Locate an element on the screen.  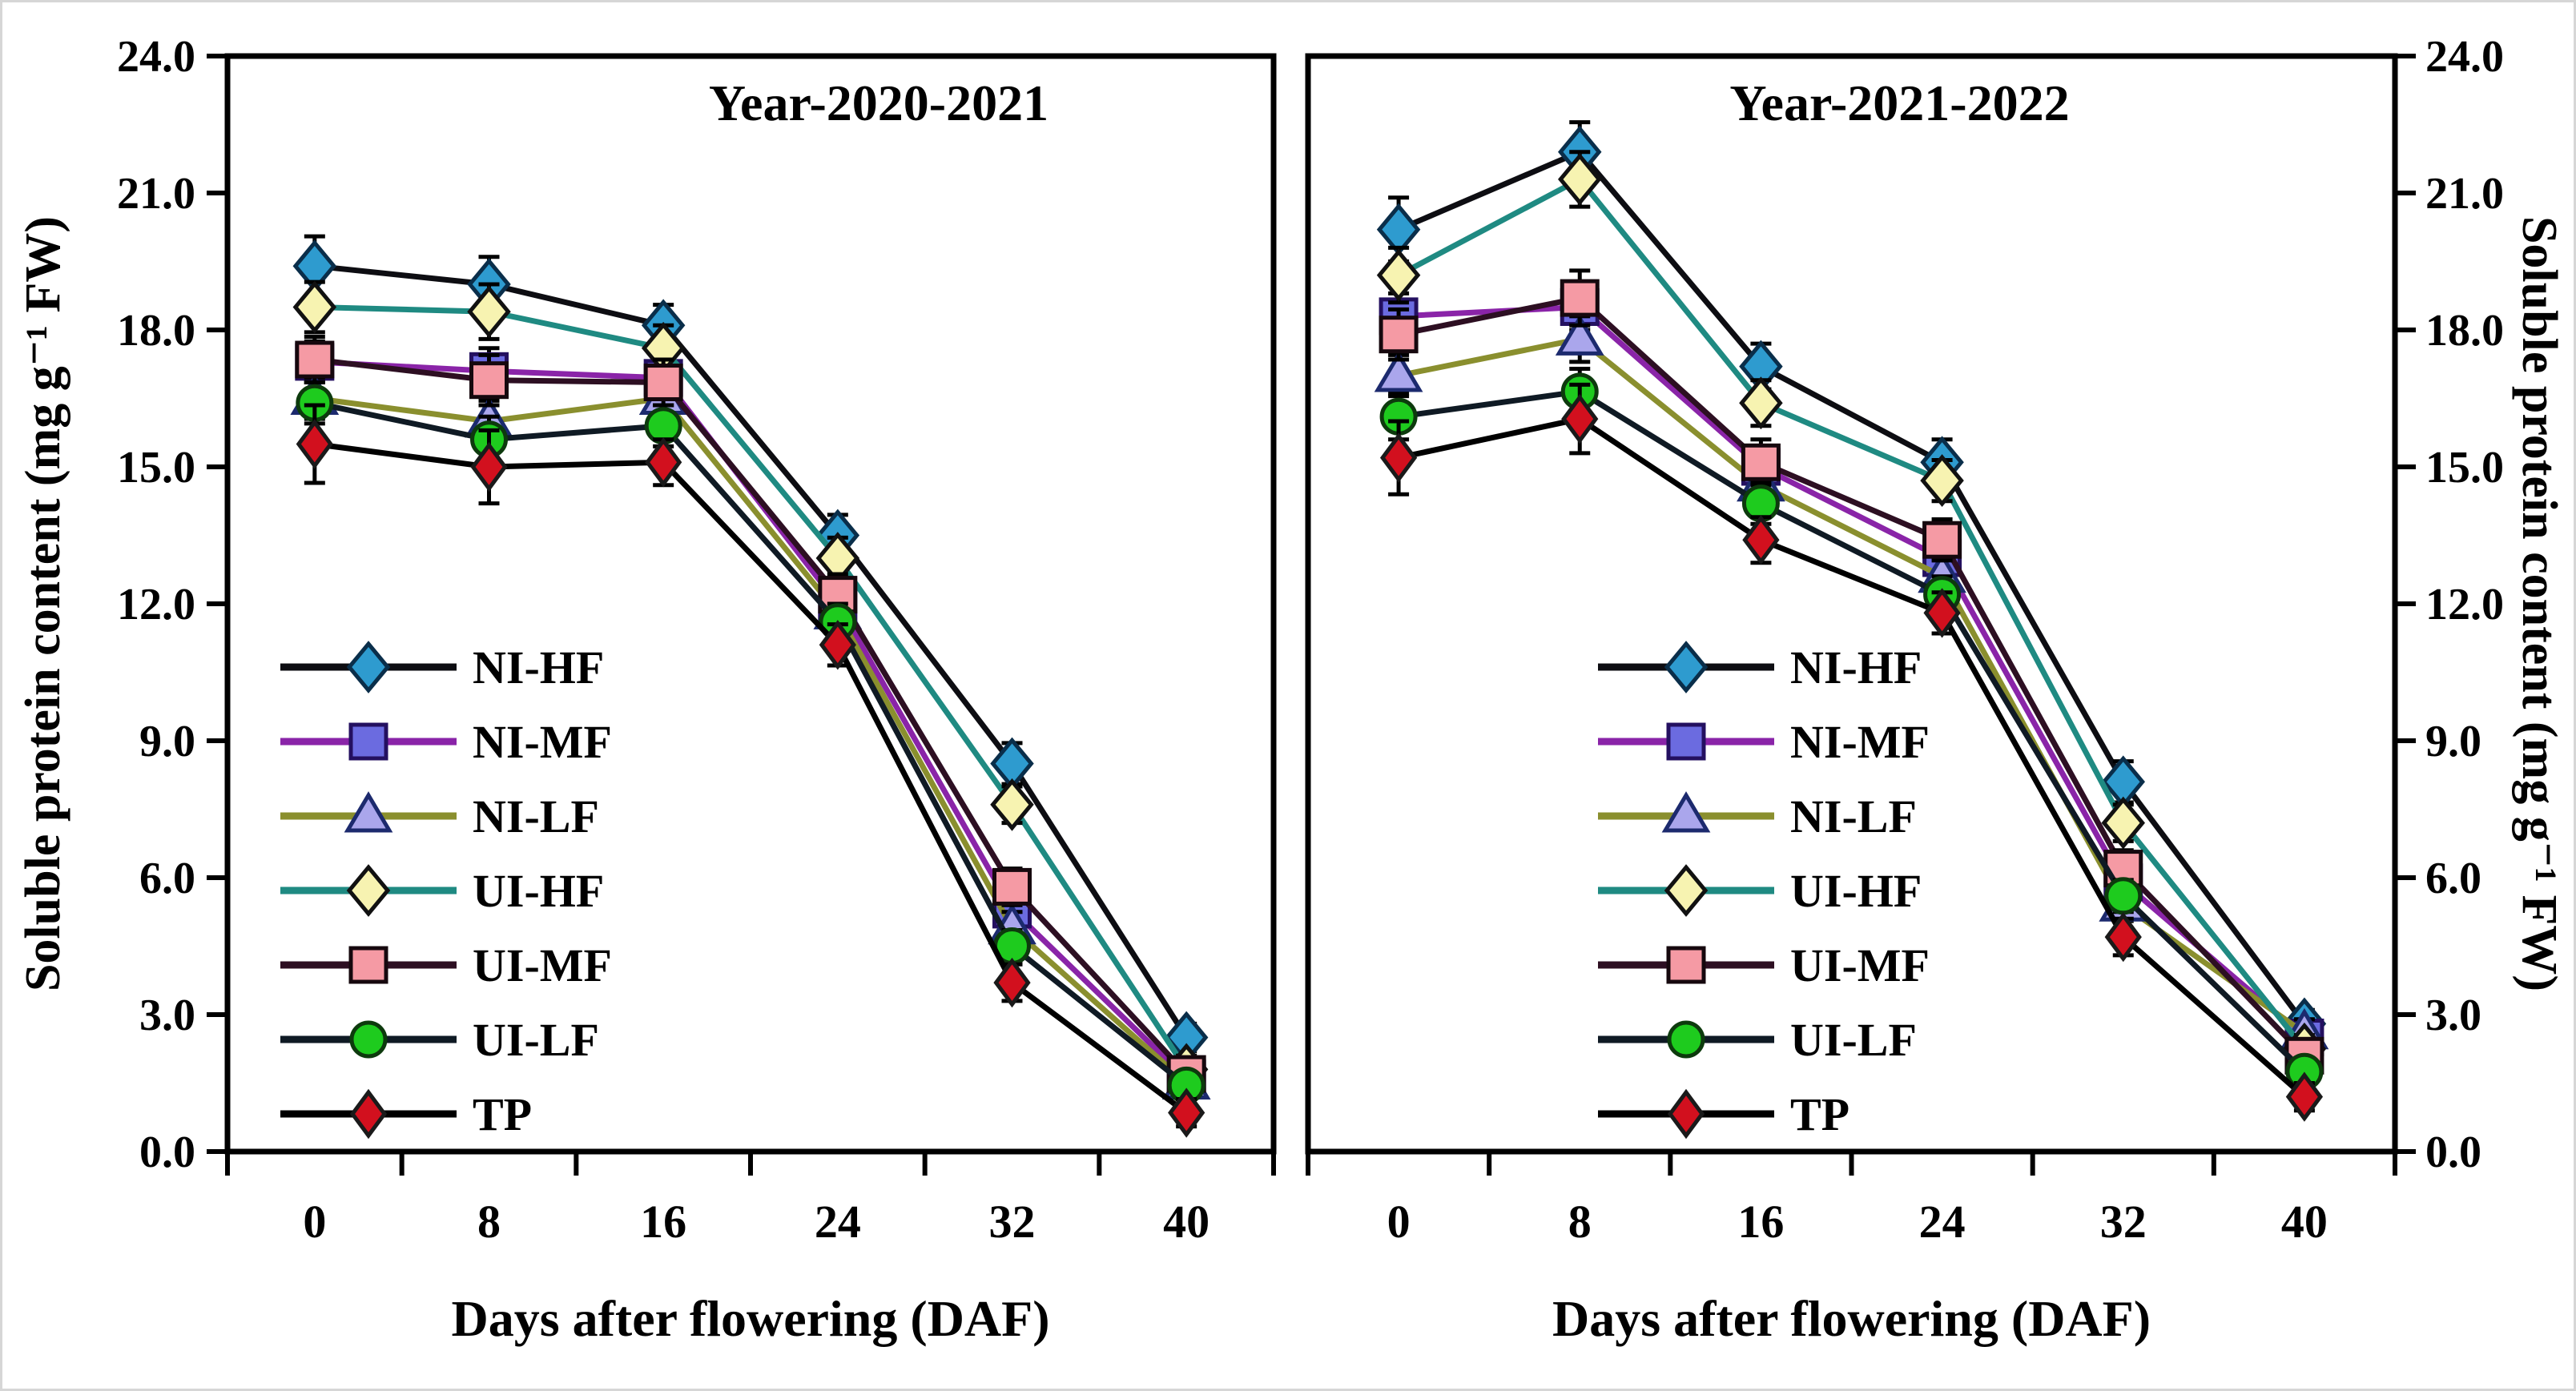
marker-UI-LF is located at coordinates (2123, 896).